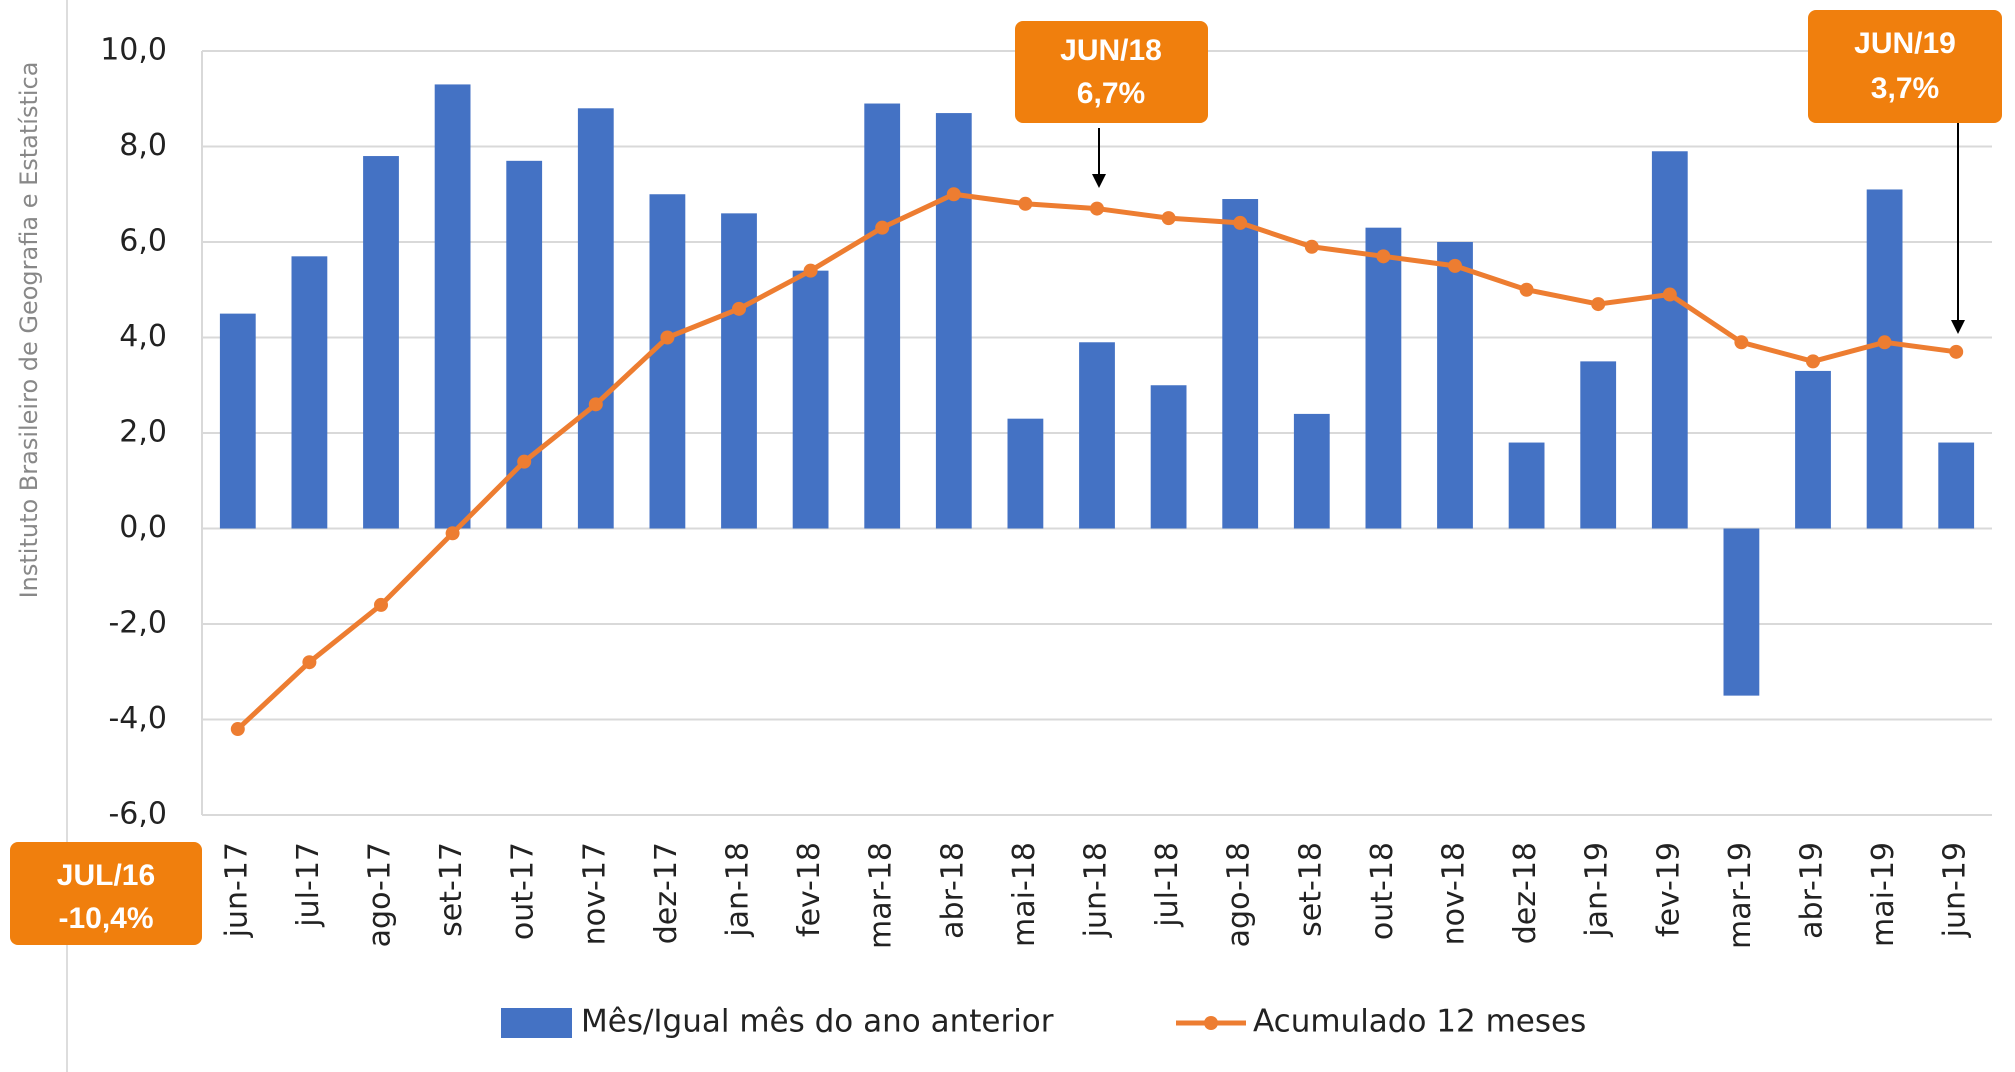  What do you see at coordinates (143, 527) in the screenshot?
I see `y-tick-label: 0,0` at bounding box center [143, 527].